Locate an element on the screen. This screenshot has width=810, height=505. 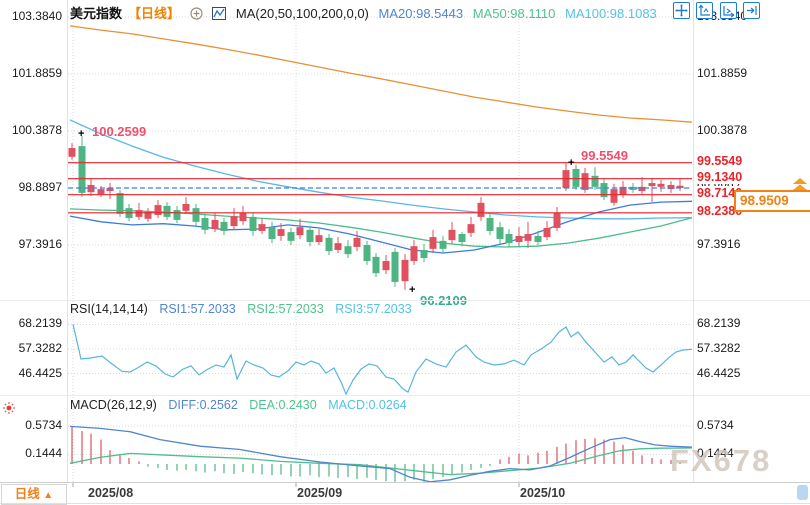
macd-settings-icon is located at coordinates (9, 410).